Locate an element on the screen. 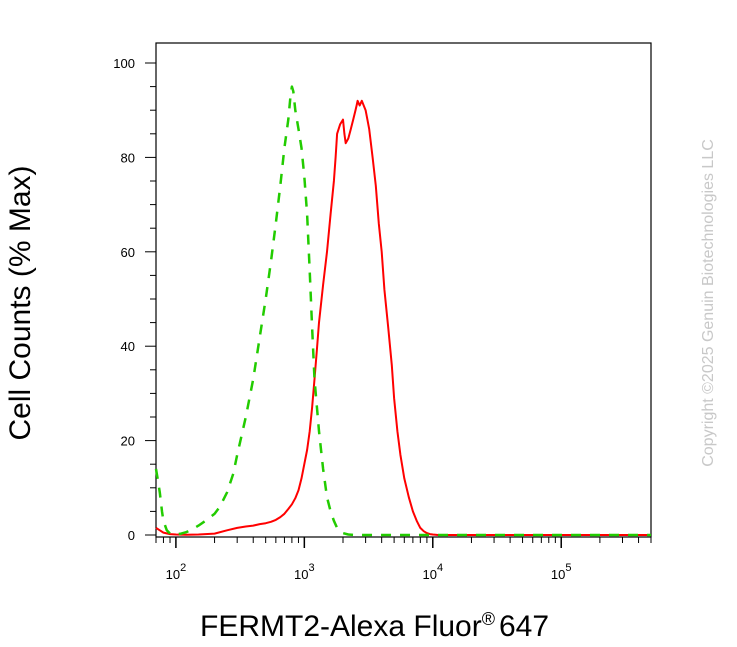 The image size is (737, 647). x-tick-exponent: 3 is located at coordinates (312, 568).